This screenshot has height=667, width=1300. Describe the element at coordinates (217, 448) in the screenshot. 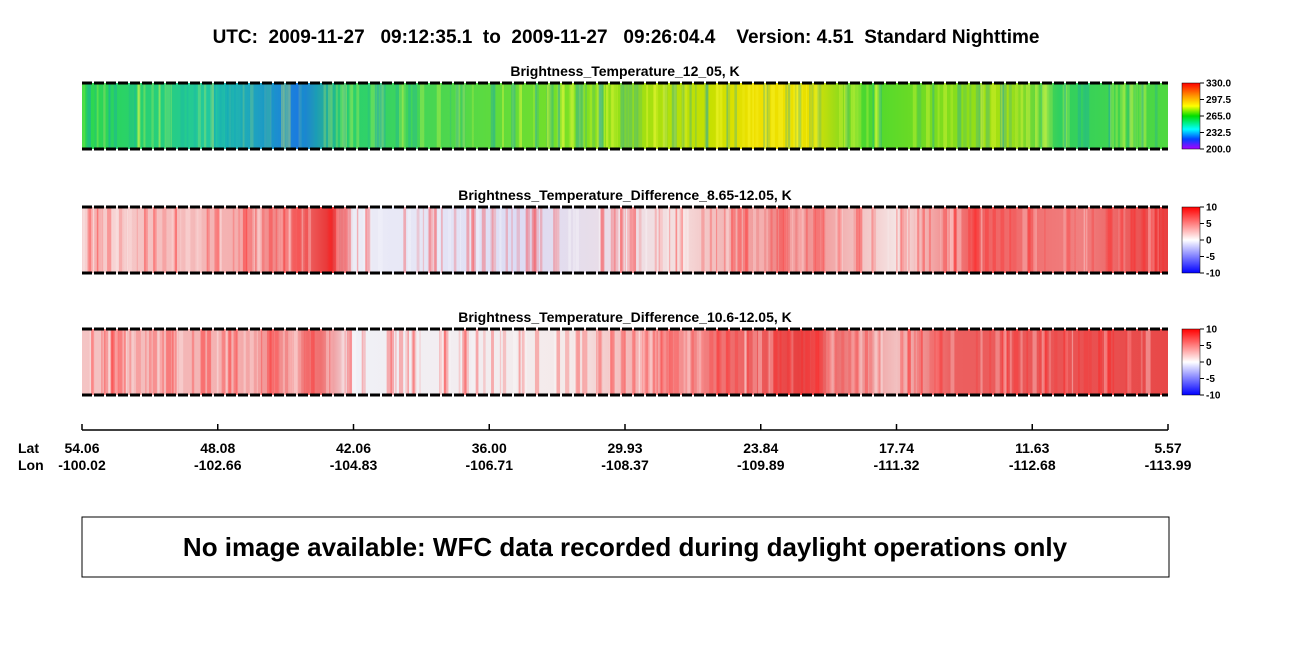

I see `lat-label: 48.08` at that location.